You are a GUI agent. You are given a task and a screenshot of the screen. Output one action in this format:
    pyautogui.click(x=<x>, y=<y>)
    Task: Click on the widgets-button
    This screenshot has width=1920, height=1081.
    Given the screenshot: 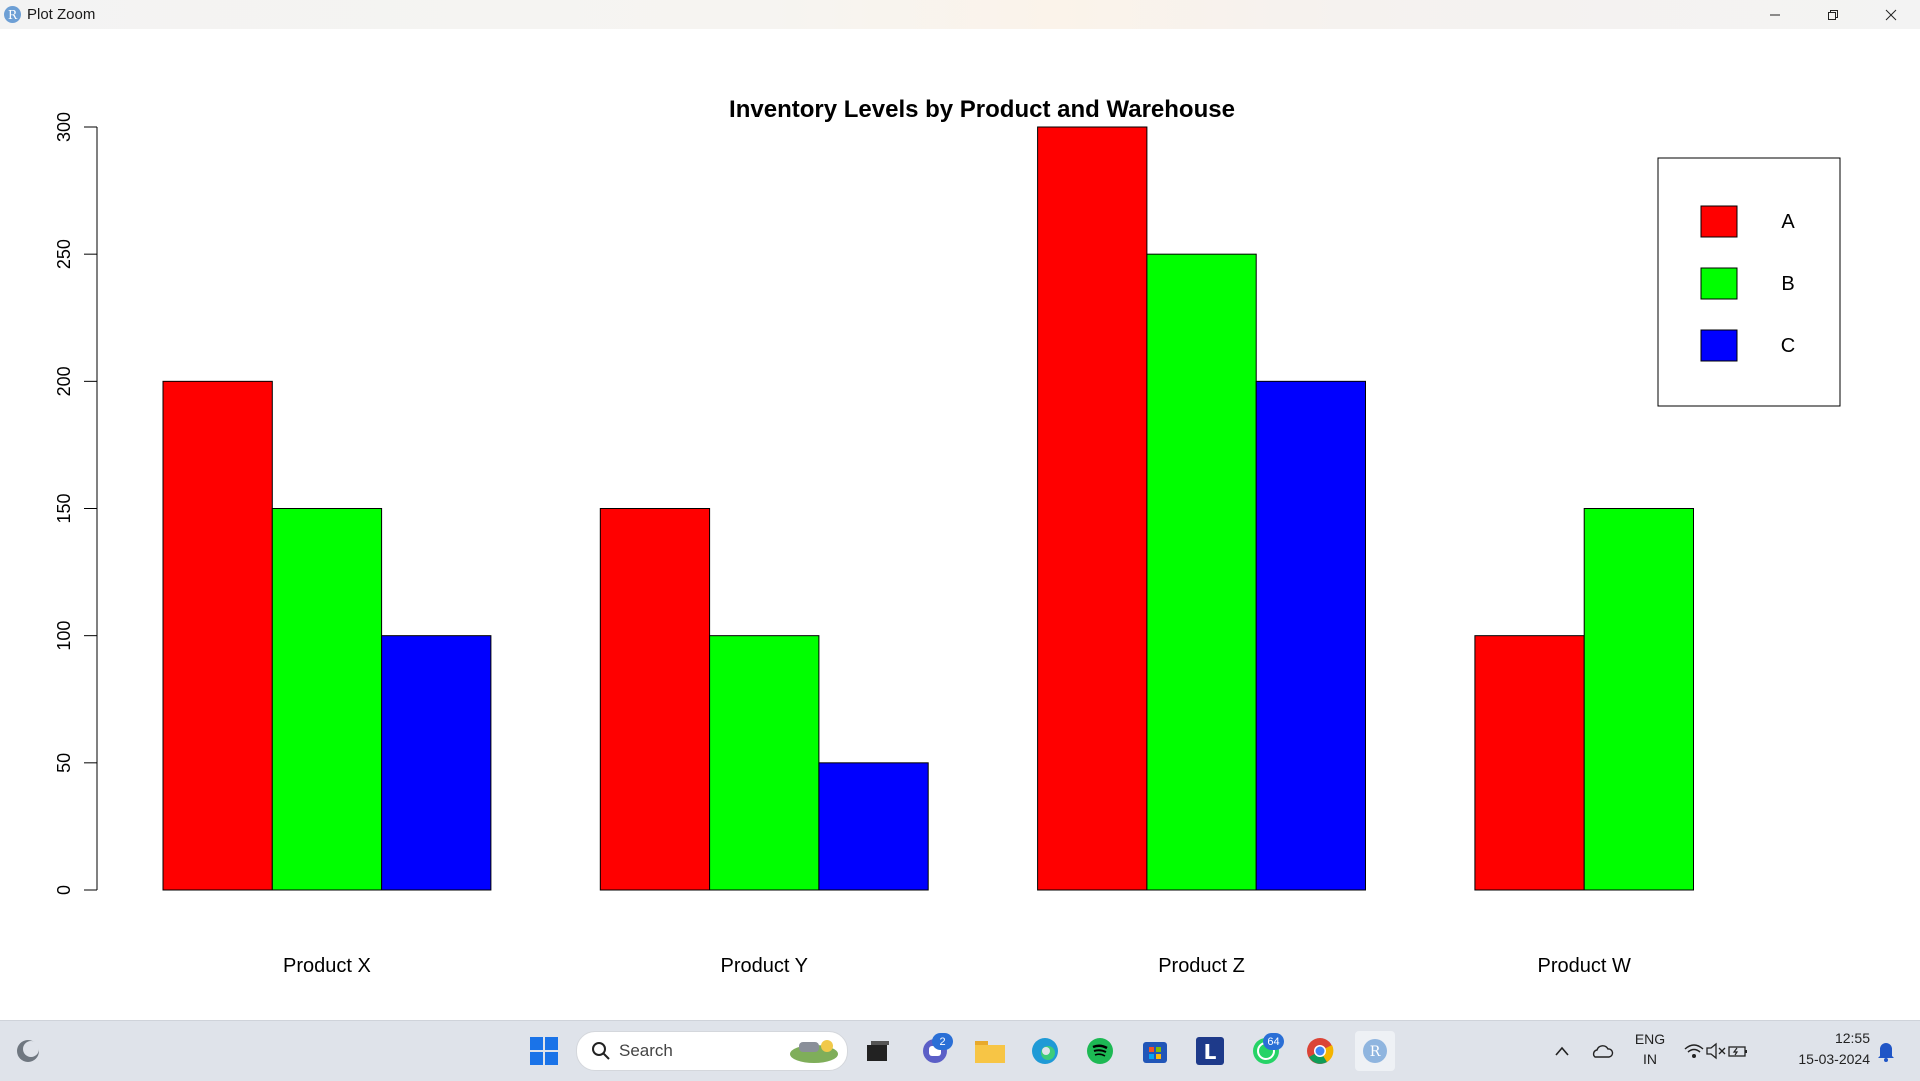 What is the action you would take?
    pyautogui.click(x=28, y=1051)
    